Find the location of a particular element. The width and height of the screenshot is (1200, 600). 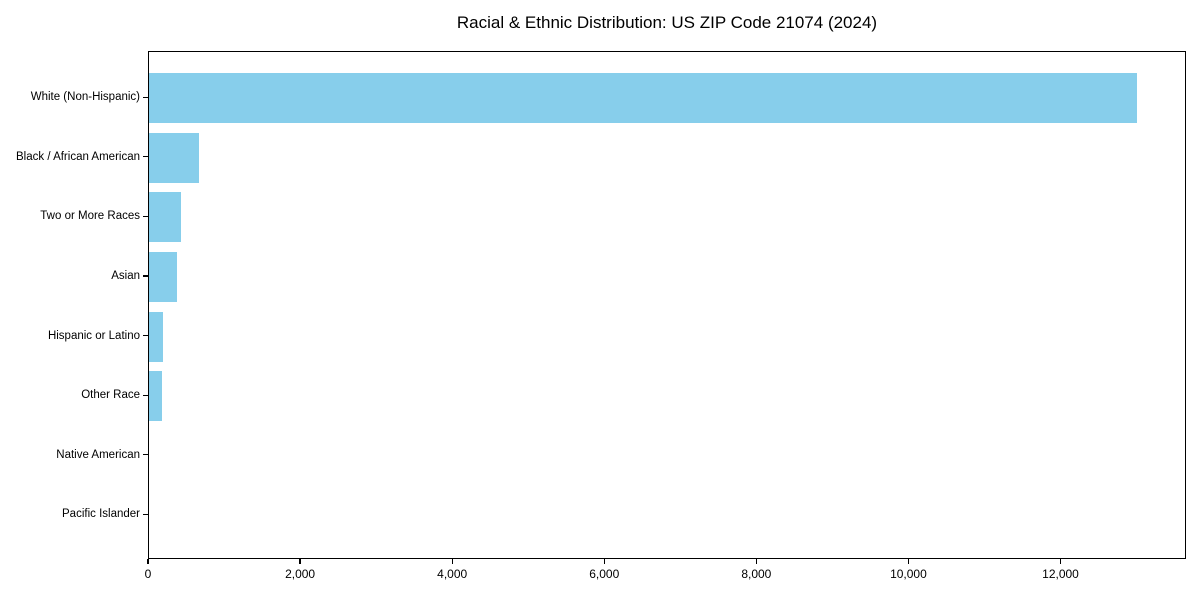

x-tick-label: 12,000 is located at coordinates (1060, 574).